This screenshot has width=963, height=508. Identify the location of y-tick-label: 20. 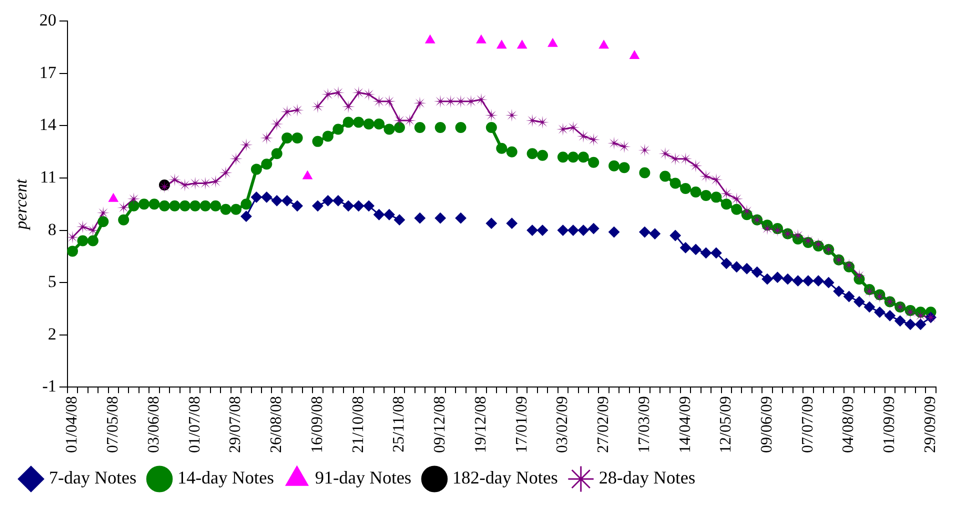
(47, 20).